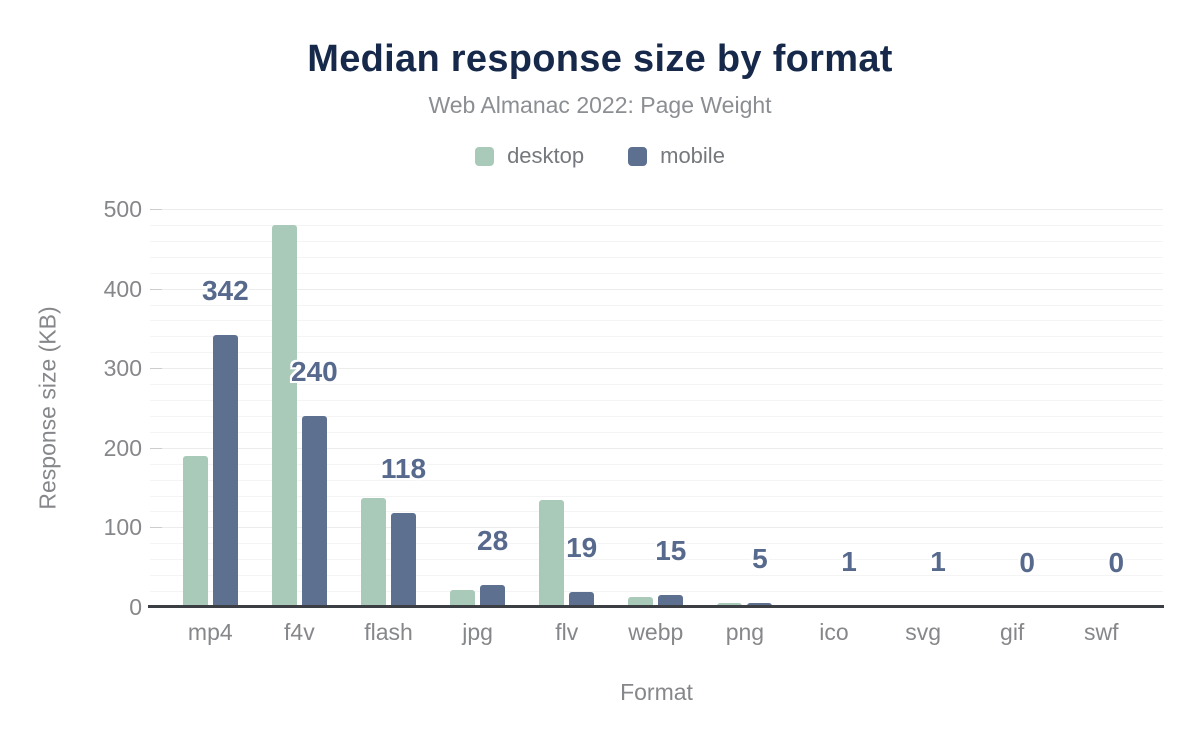 The width and height of the screenshot is (1200, 742). I want to click on bar-mobile-flv, so click(582, 599).